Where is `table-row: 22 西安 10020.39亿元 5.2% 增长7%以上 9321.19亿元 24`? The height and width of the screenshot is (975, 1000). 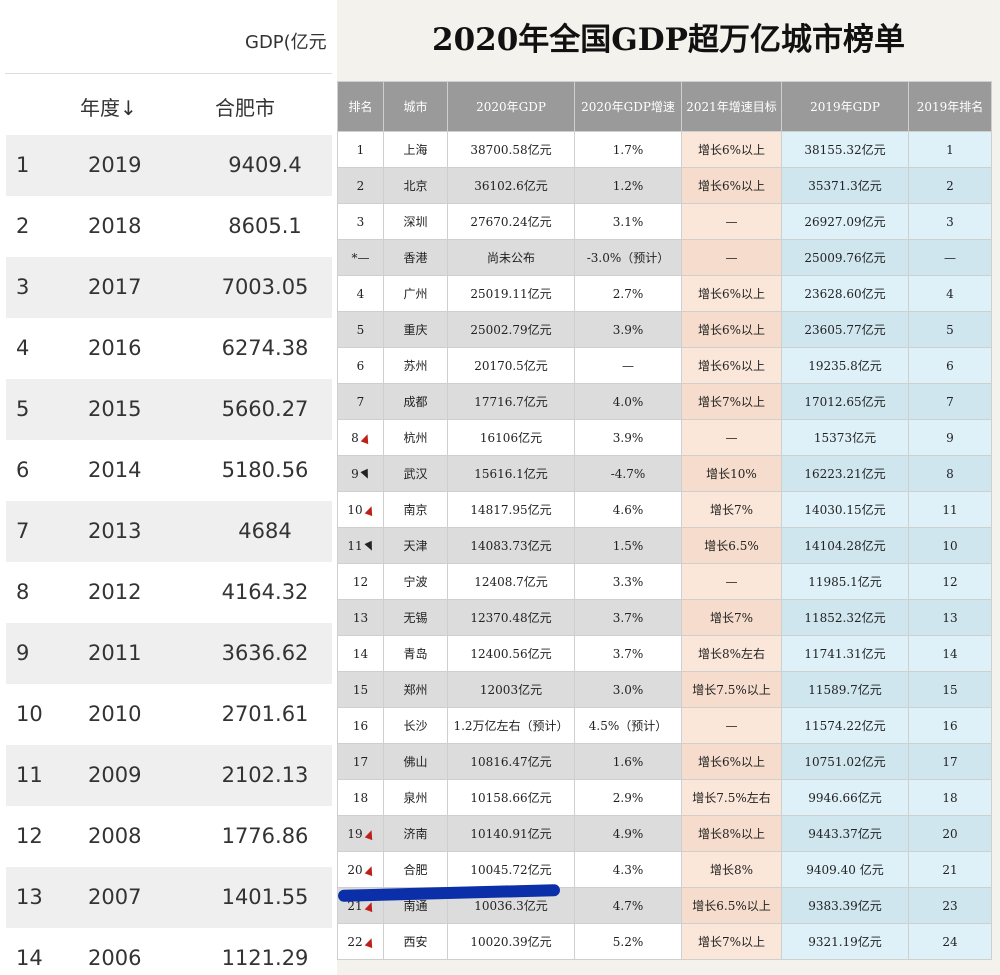 table-row: 22 西安 10020.39亿元 5.2% 增长7%以上 9321.19亿元 24 is located at coordinates (664, 941).